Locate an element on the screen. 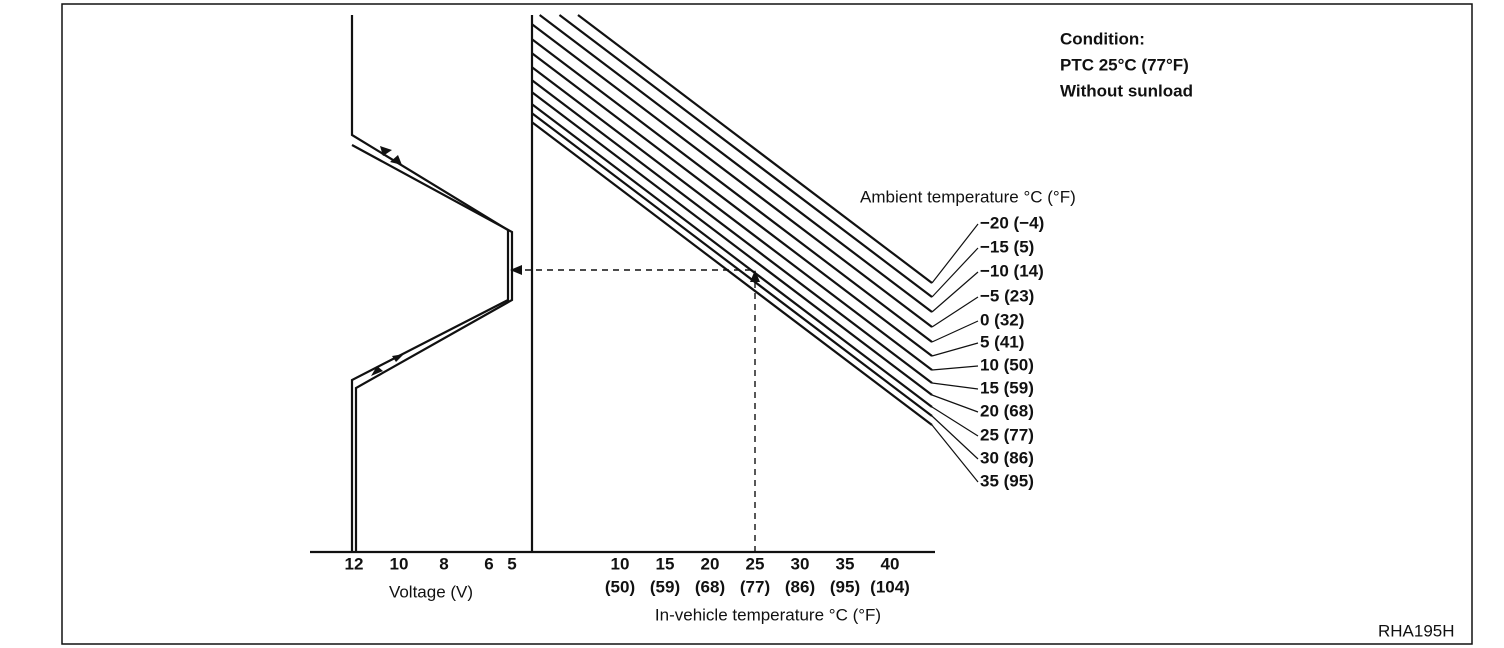 The width and height of the screenshot is (1504, 648). voltage-tick: 6 is located at coordinates (488, 563).